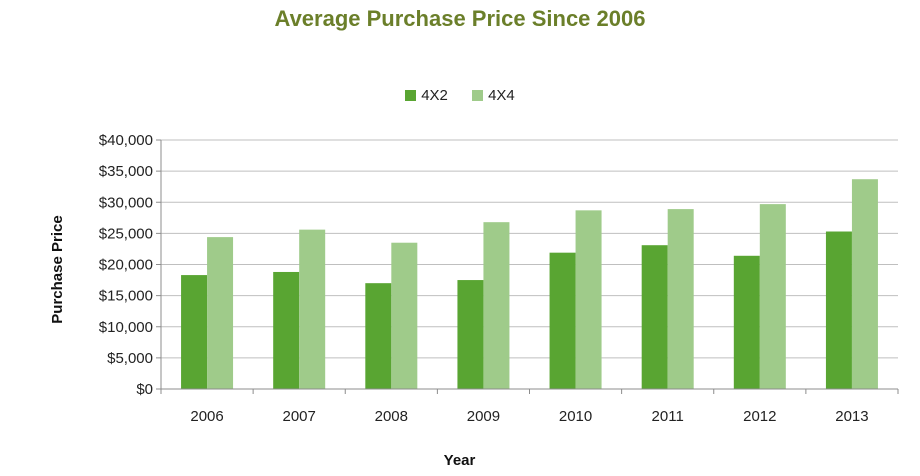 The width and height of the screenshot is (920, 476). Describe the element at coordinates (851, 416) in the screenshot. I see `x-tick-label: 2013` at that location.